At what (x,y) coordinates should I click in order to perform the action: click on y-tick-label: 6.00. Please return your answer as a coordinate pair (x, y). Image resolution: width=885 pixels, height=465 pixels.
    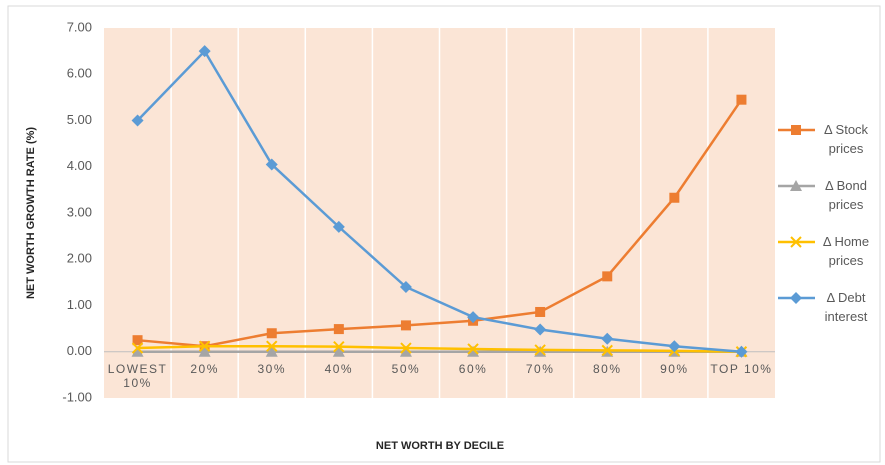
    Looking at the image, I should click on (79, 73).